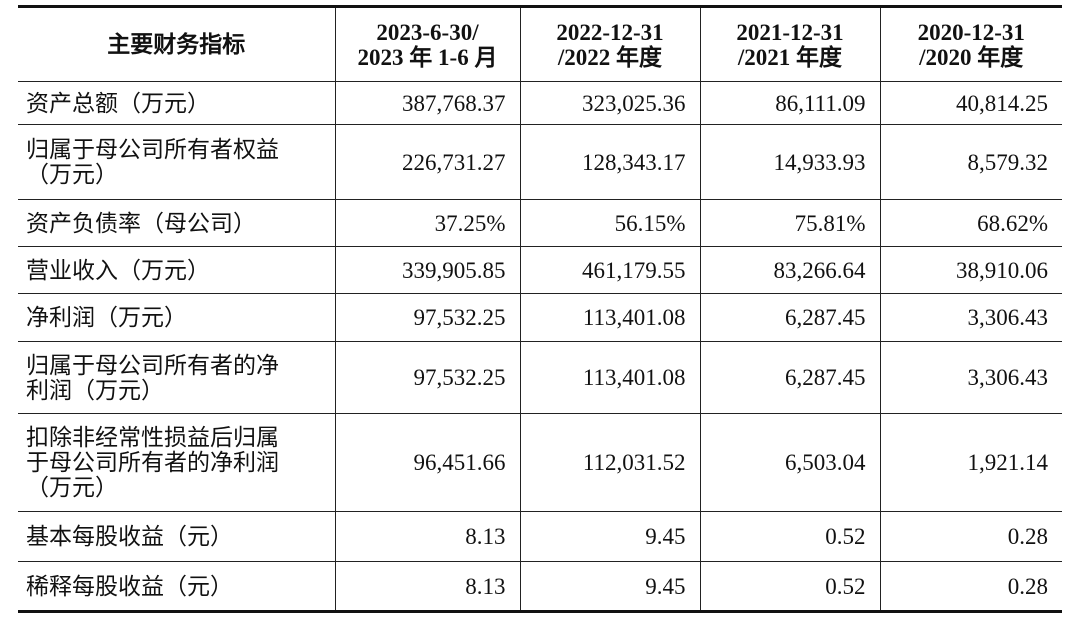 The width and height of the screenshot is (1080, 624). I want to click on header-line: 2023 年 1-6 月, so click(427, 57).